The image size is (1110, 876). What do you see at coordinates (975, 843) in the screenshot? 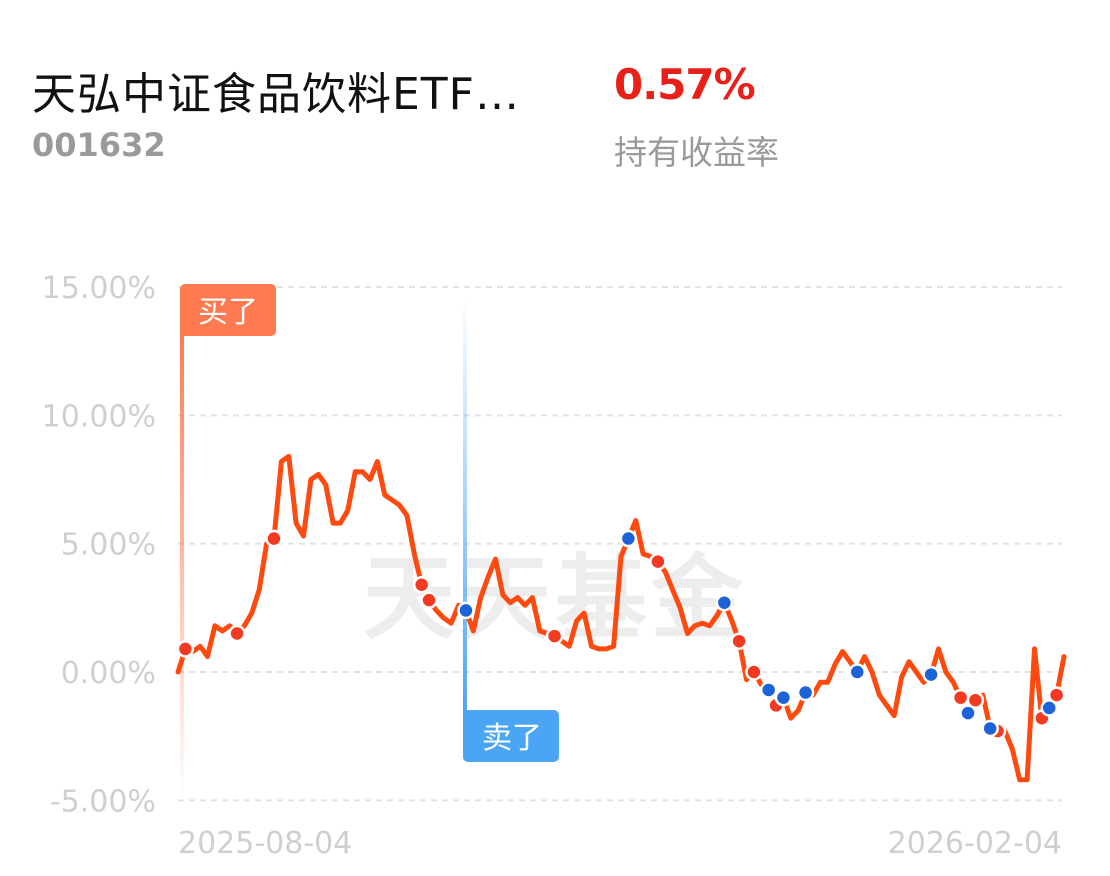
I see `x-axis-end-label: 2026-02-04` at bounding box center [975, 843].